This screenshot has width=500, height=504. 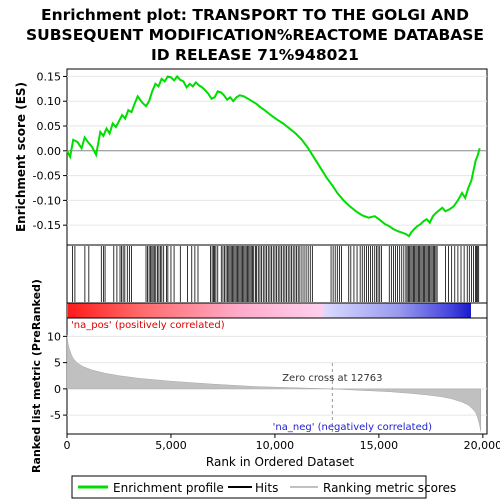 I want to click on x-axis: 0 5,000 10,000 15,000 20,000, so click(x=282, y=443).